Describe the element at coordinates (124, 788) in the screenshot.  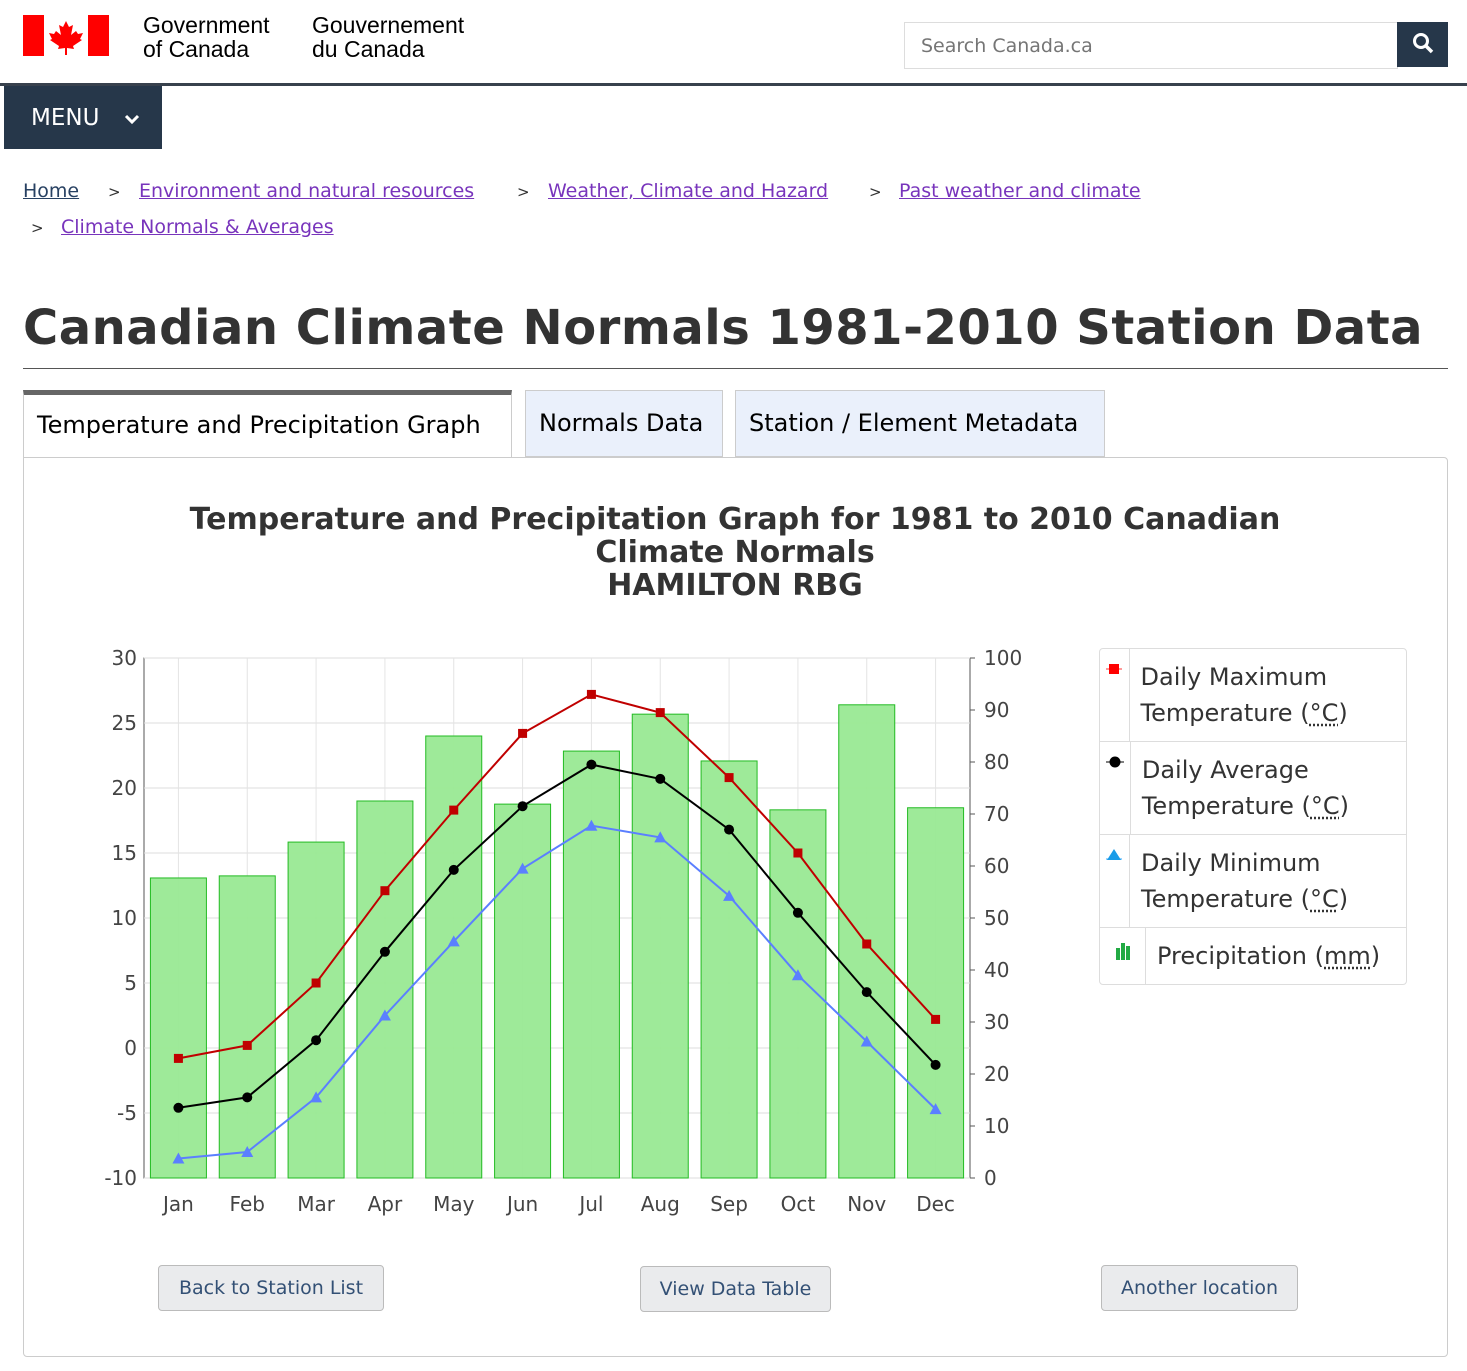
I see `y-left-tick-label: 20` at that location.